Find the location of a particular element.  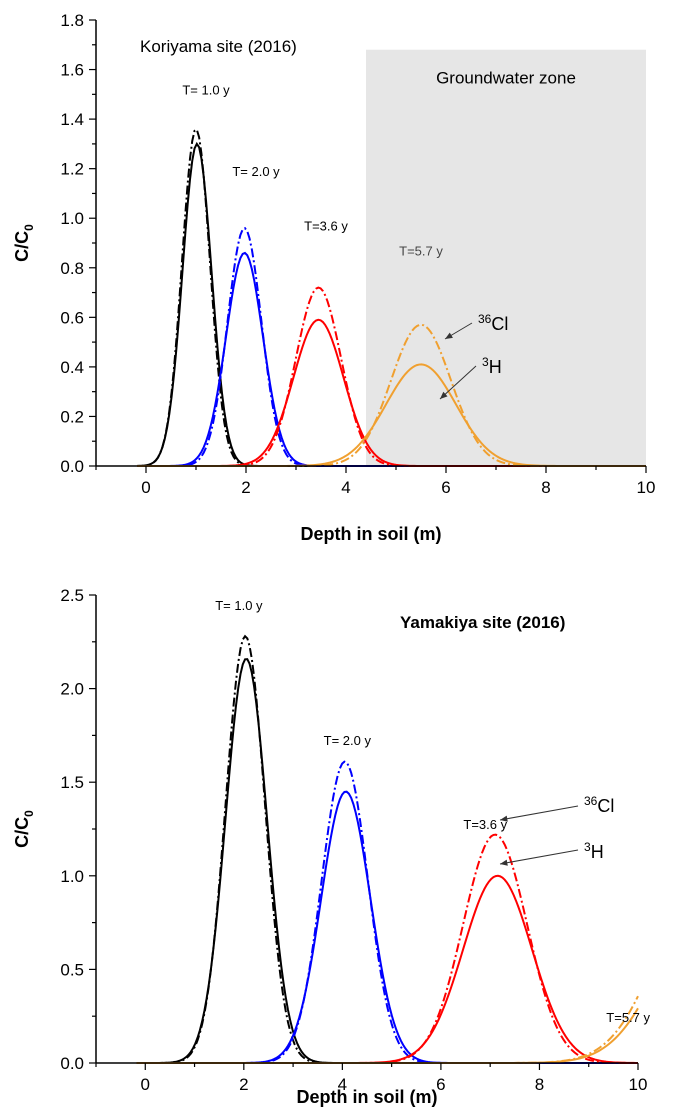

chart-title: Yamakiya site (2016) is located at coordinates (482, 622).